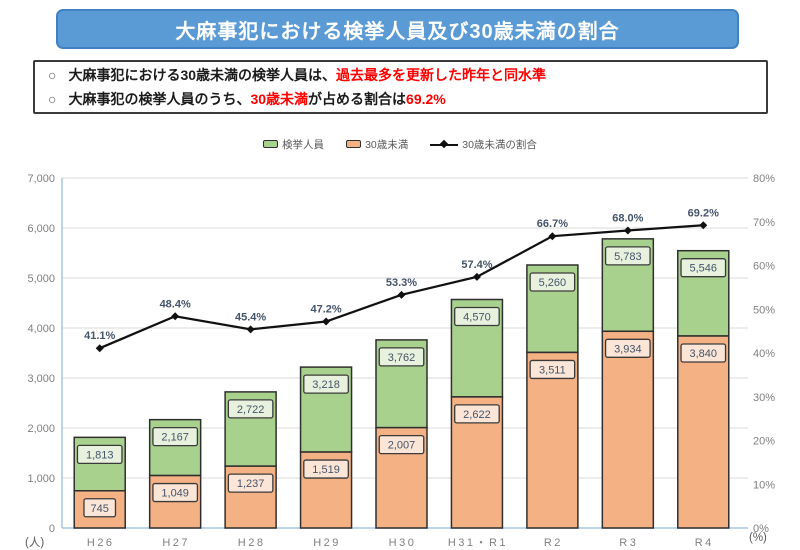 This screenshot has width=800, height=550. What do you see at coordinates (761, 529) in the screenshot?
I see `right-axis-tick-label: 0%` at bounding box center [761, 529].